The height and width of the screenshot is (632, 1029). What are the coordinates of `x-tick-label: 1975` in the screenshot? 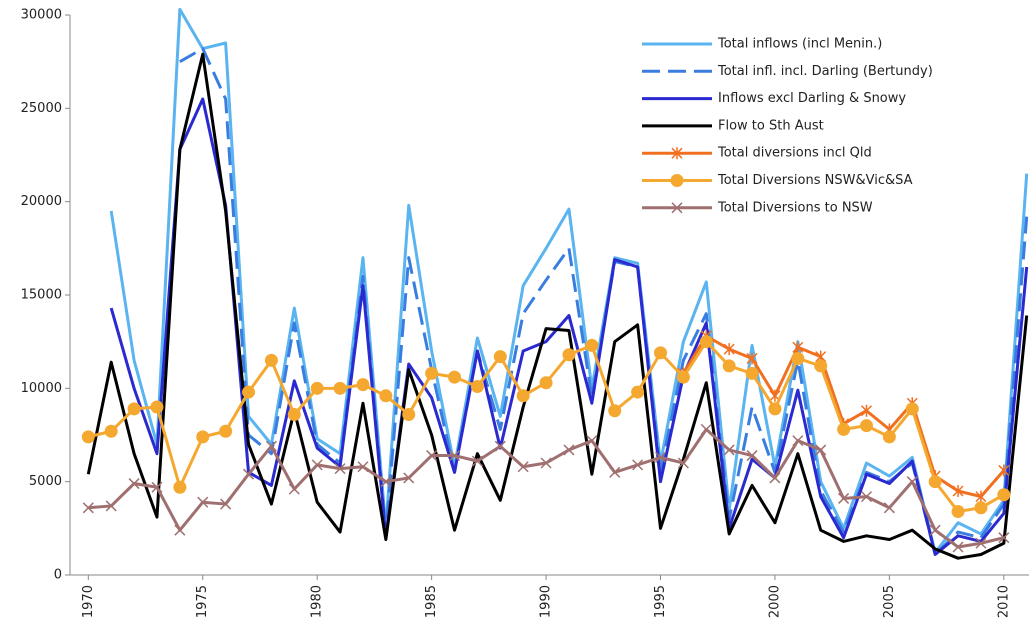 It's located at (202, 601).